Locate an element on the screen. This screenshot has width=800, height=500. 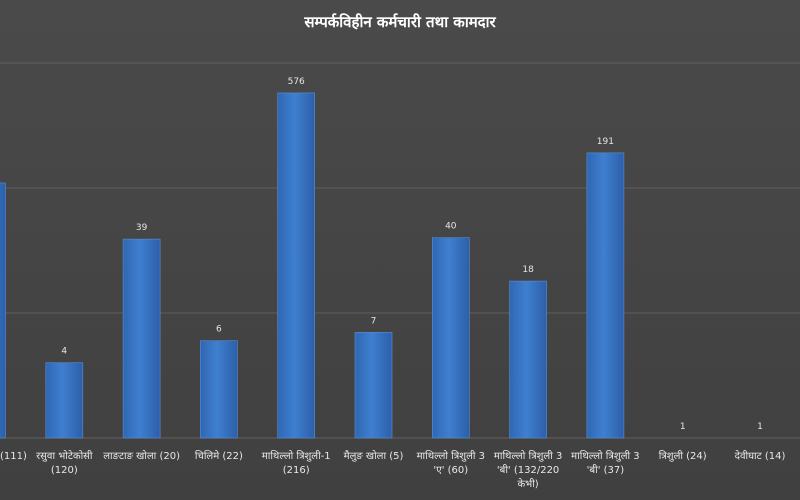
data-label: 576 is located at coordinates (296, 82).